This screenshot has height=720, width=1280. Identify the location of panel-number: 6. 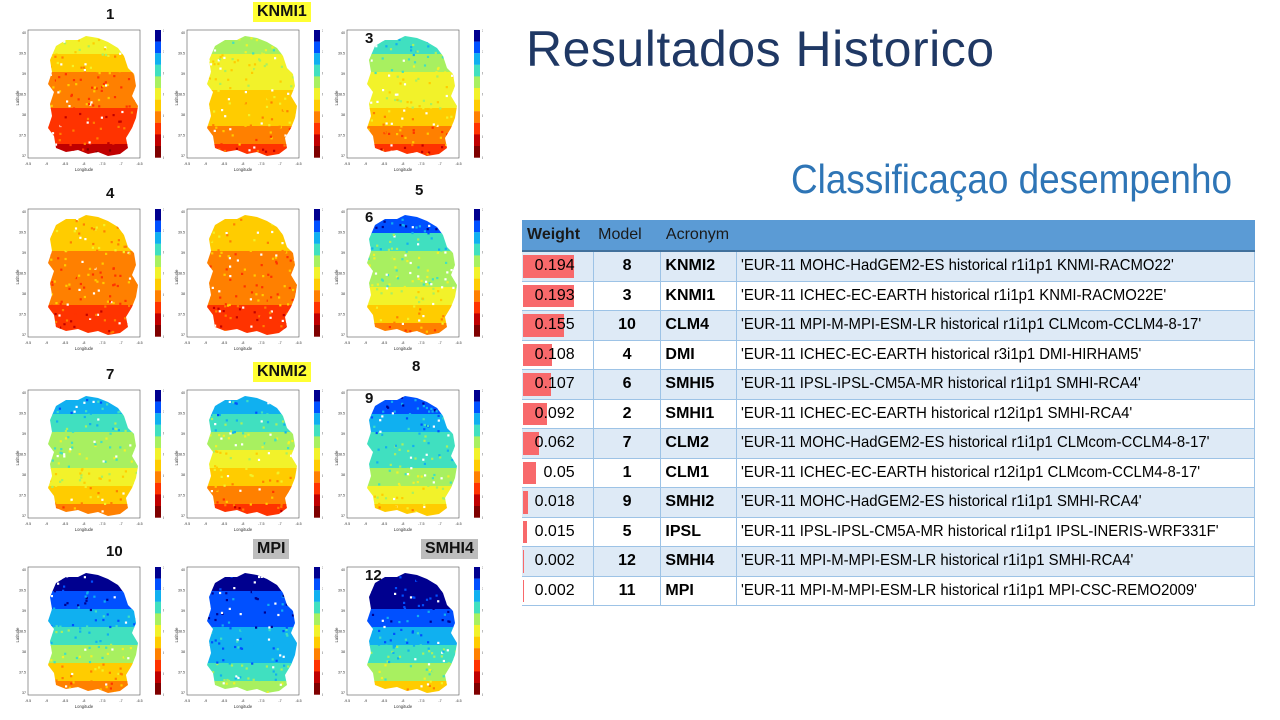
(369, 217).